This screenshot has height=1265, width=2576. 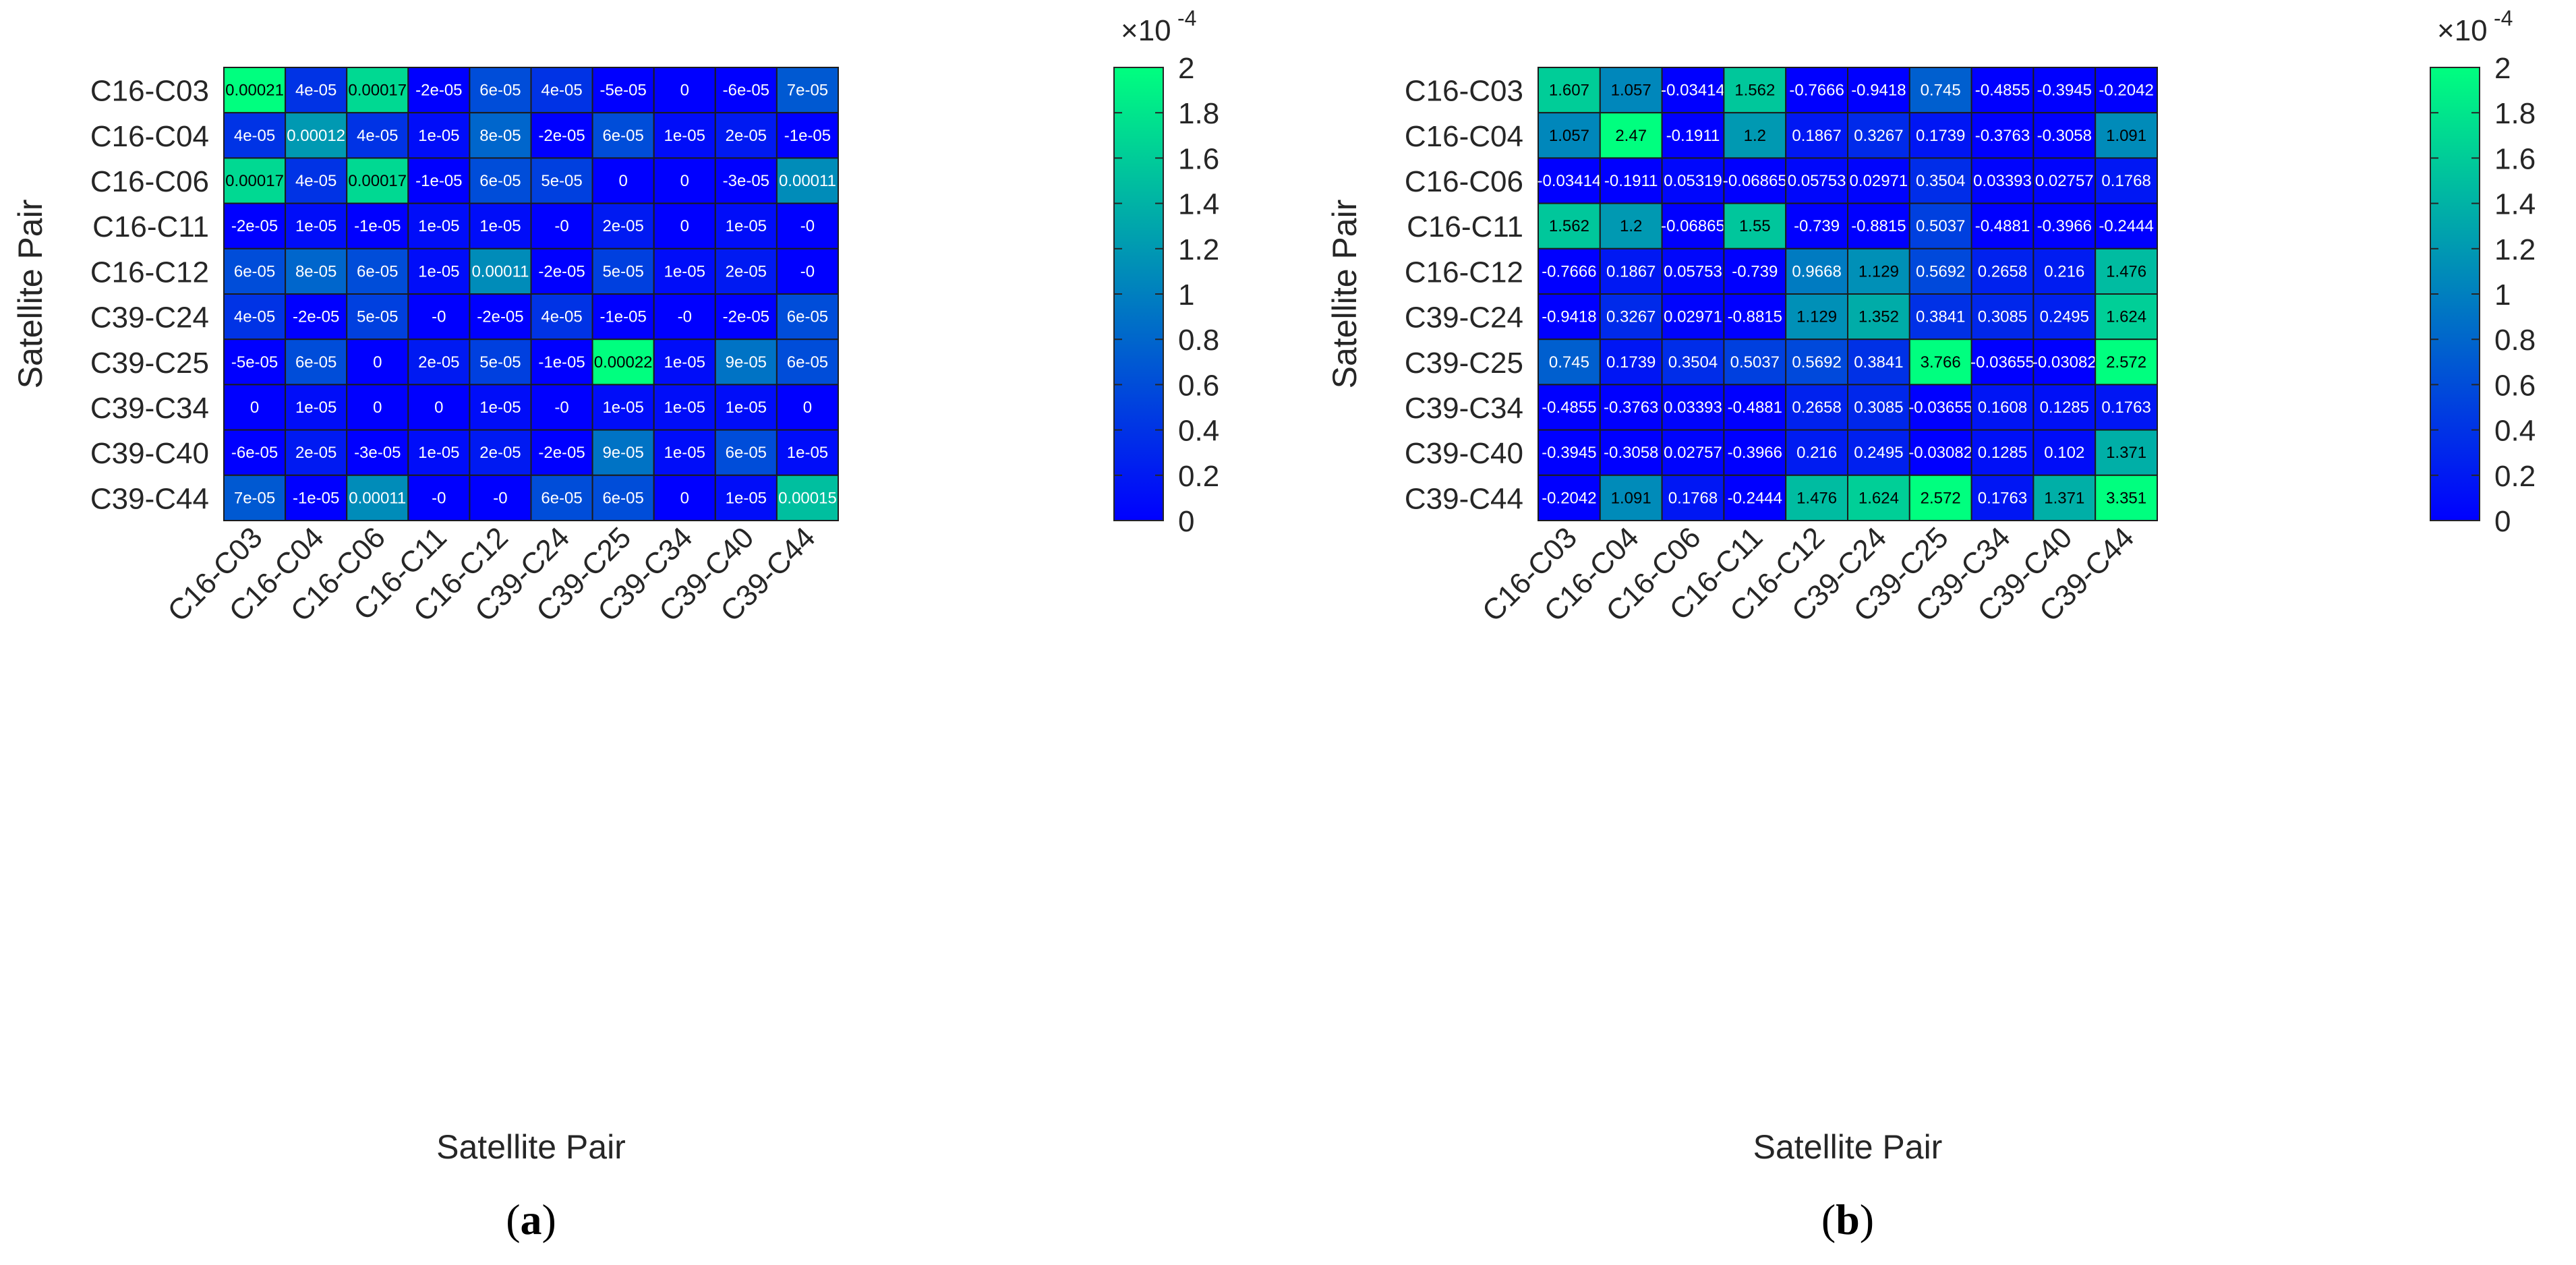 What do you see at coordinates (2064, 453) in the screenshot?
I see `heatmap-b-cell-r9-c9` at bounding box center [2064, 453].